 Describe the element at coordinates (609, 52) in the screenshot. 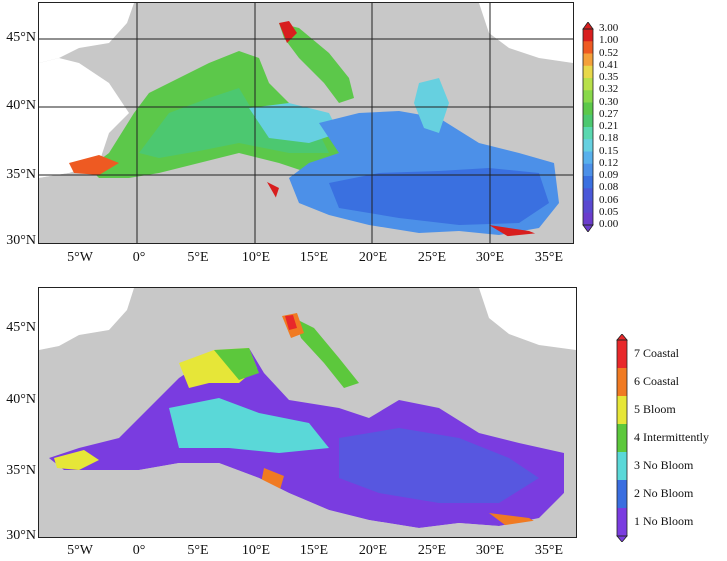

I see `top-colorbar-label: 0.52` at that location.